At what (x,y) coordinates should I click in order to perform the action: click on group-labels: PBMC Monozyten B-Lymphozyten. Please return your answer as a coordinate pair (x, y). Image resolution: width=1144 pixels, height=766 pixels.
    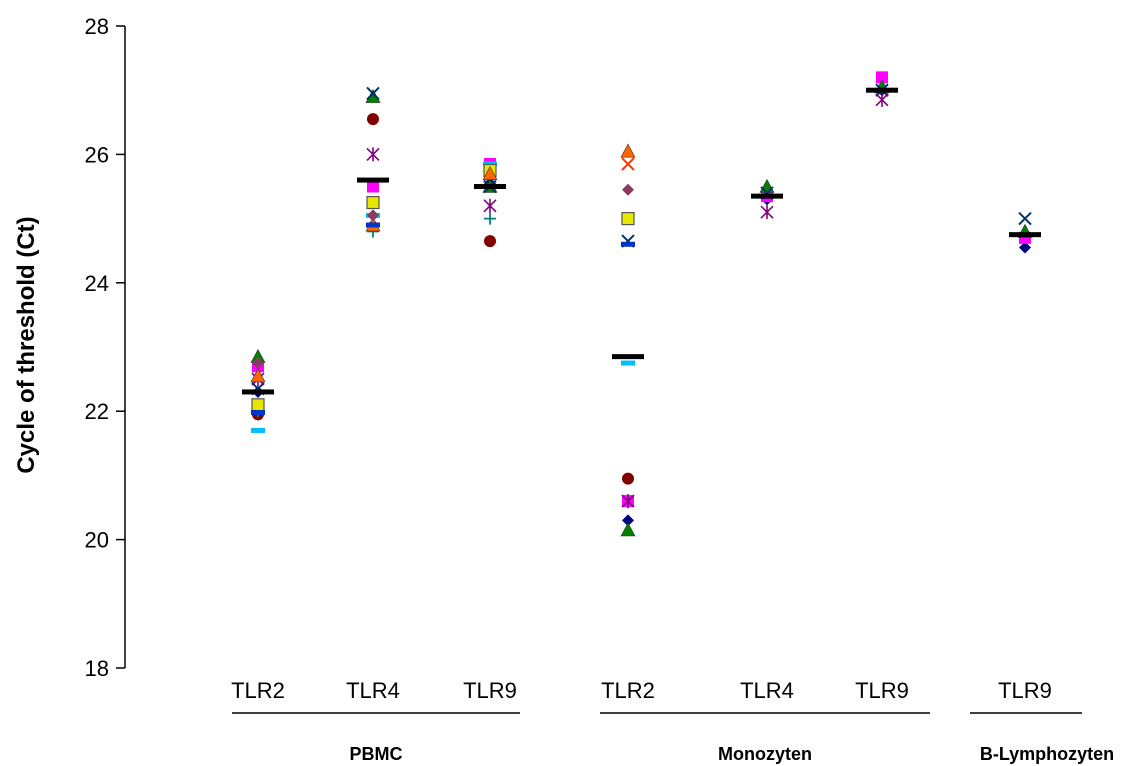
    Looking at the image, I should click on (673, 738).